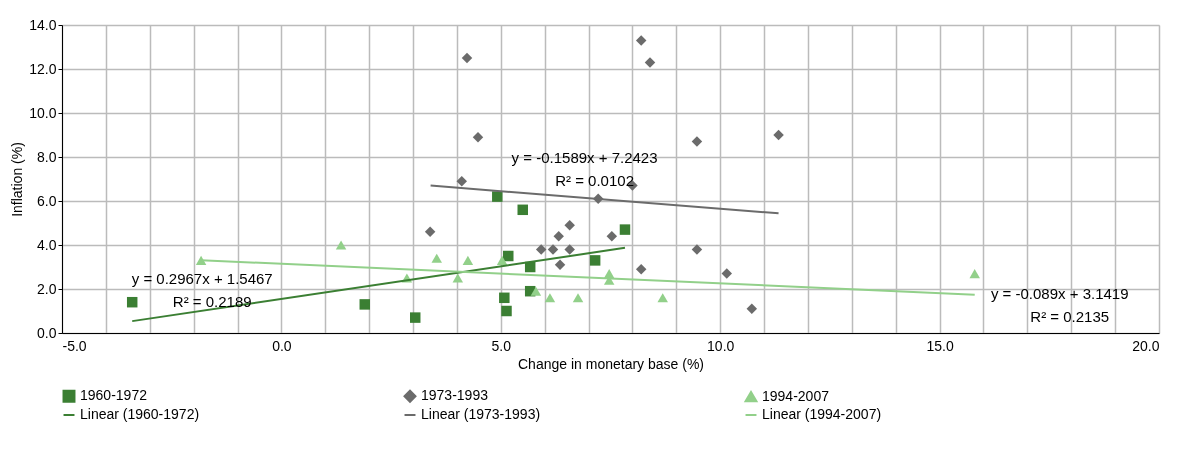 The image size is (1189, 475). I want to click on x-tick-label: 20.0, so click(1146, 345).